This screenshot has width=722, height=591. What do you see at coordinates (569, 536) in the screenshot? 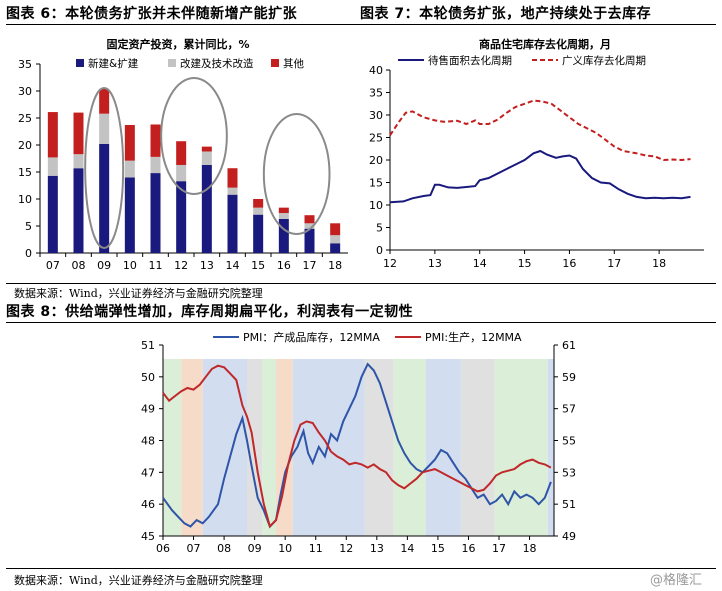
I see `right-tick-label: 49` at bounding box center [569, 536].